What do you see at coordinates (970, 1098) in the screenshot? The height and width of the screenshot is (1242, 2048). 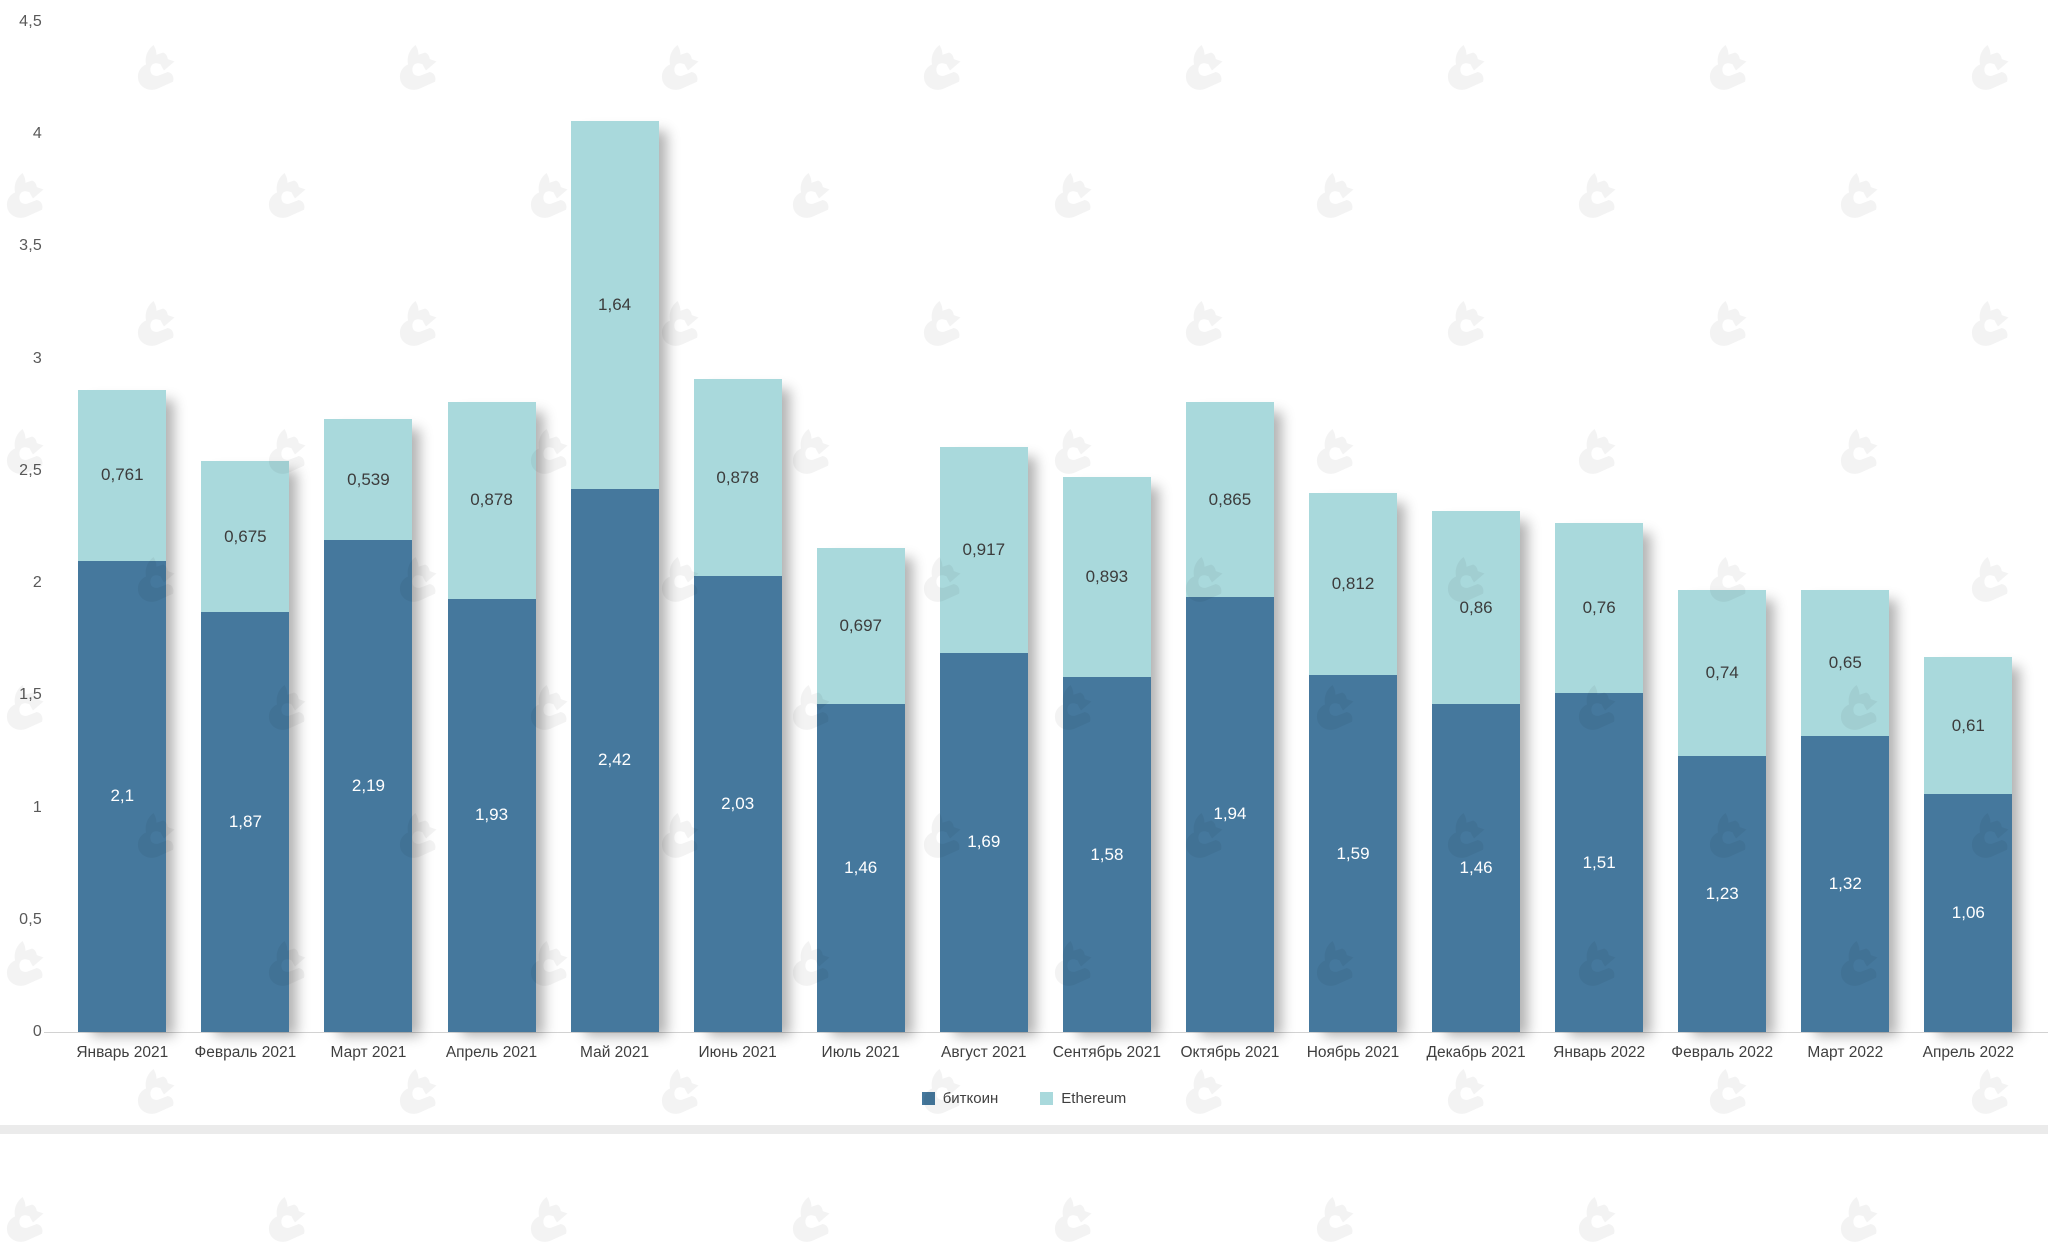 I see `legend-label-bitcoin: биткоин` at bounding box center [970, 1098].